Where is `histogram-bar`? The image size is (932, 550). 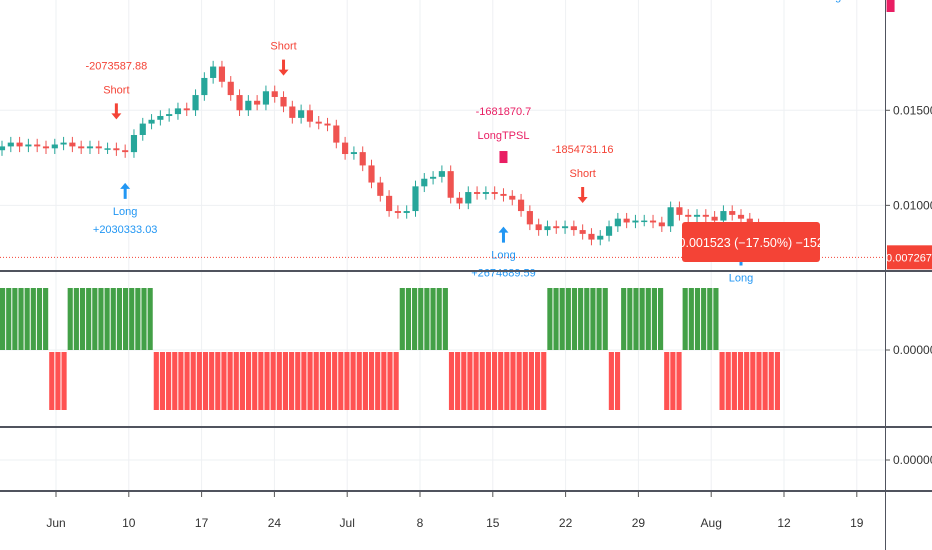 histogram-bar is located at coordinates (581, 319).